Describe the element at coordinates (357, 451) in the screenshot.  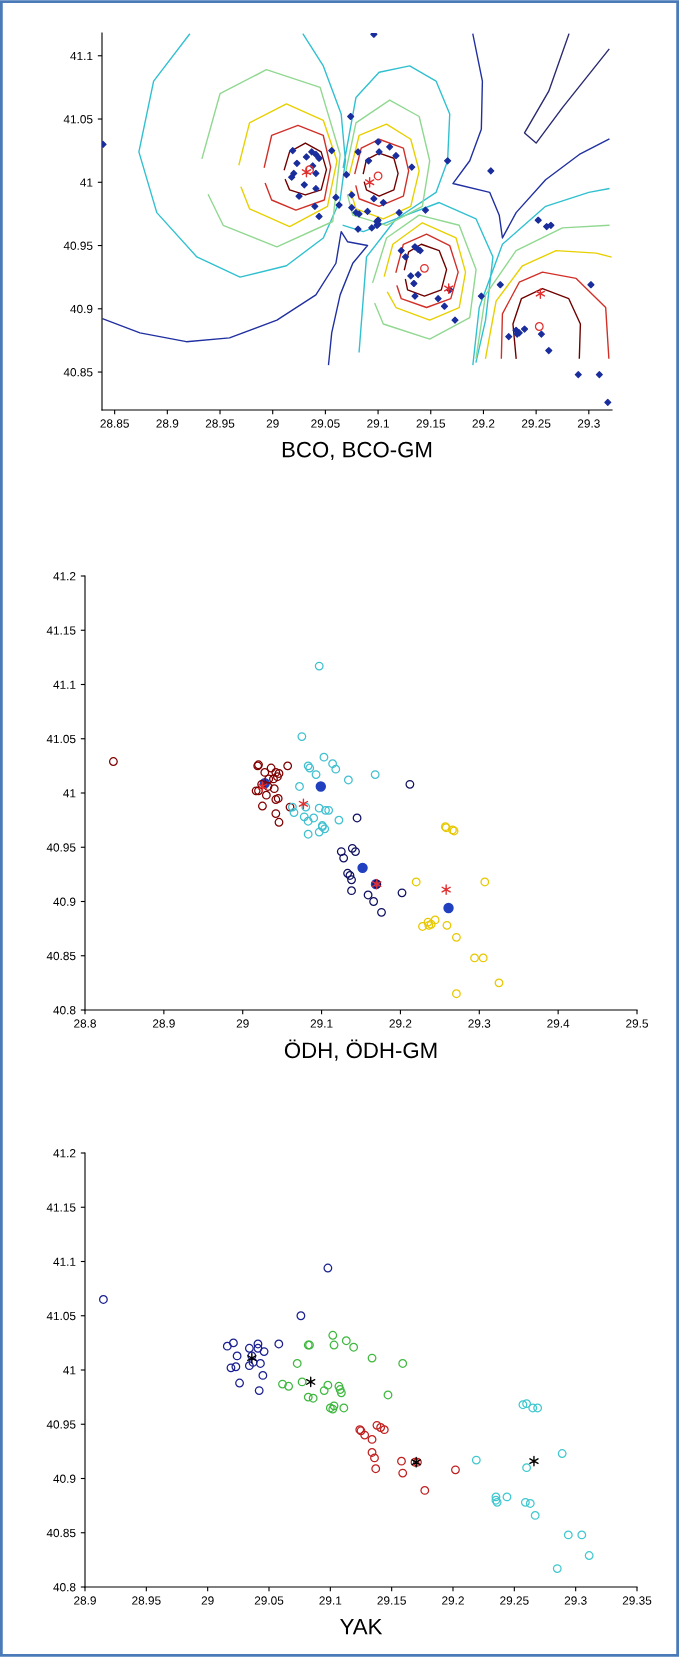
I see `x-axis-title: BCO, BCO-GM` at that location.